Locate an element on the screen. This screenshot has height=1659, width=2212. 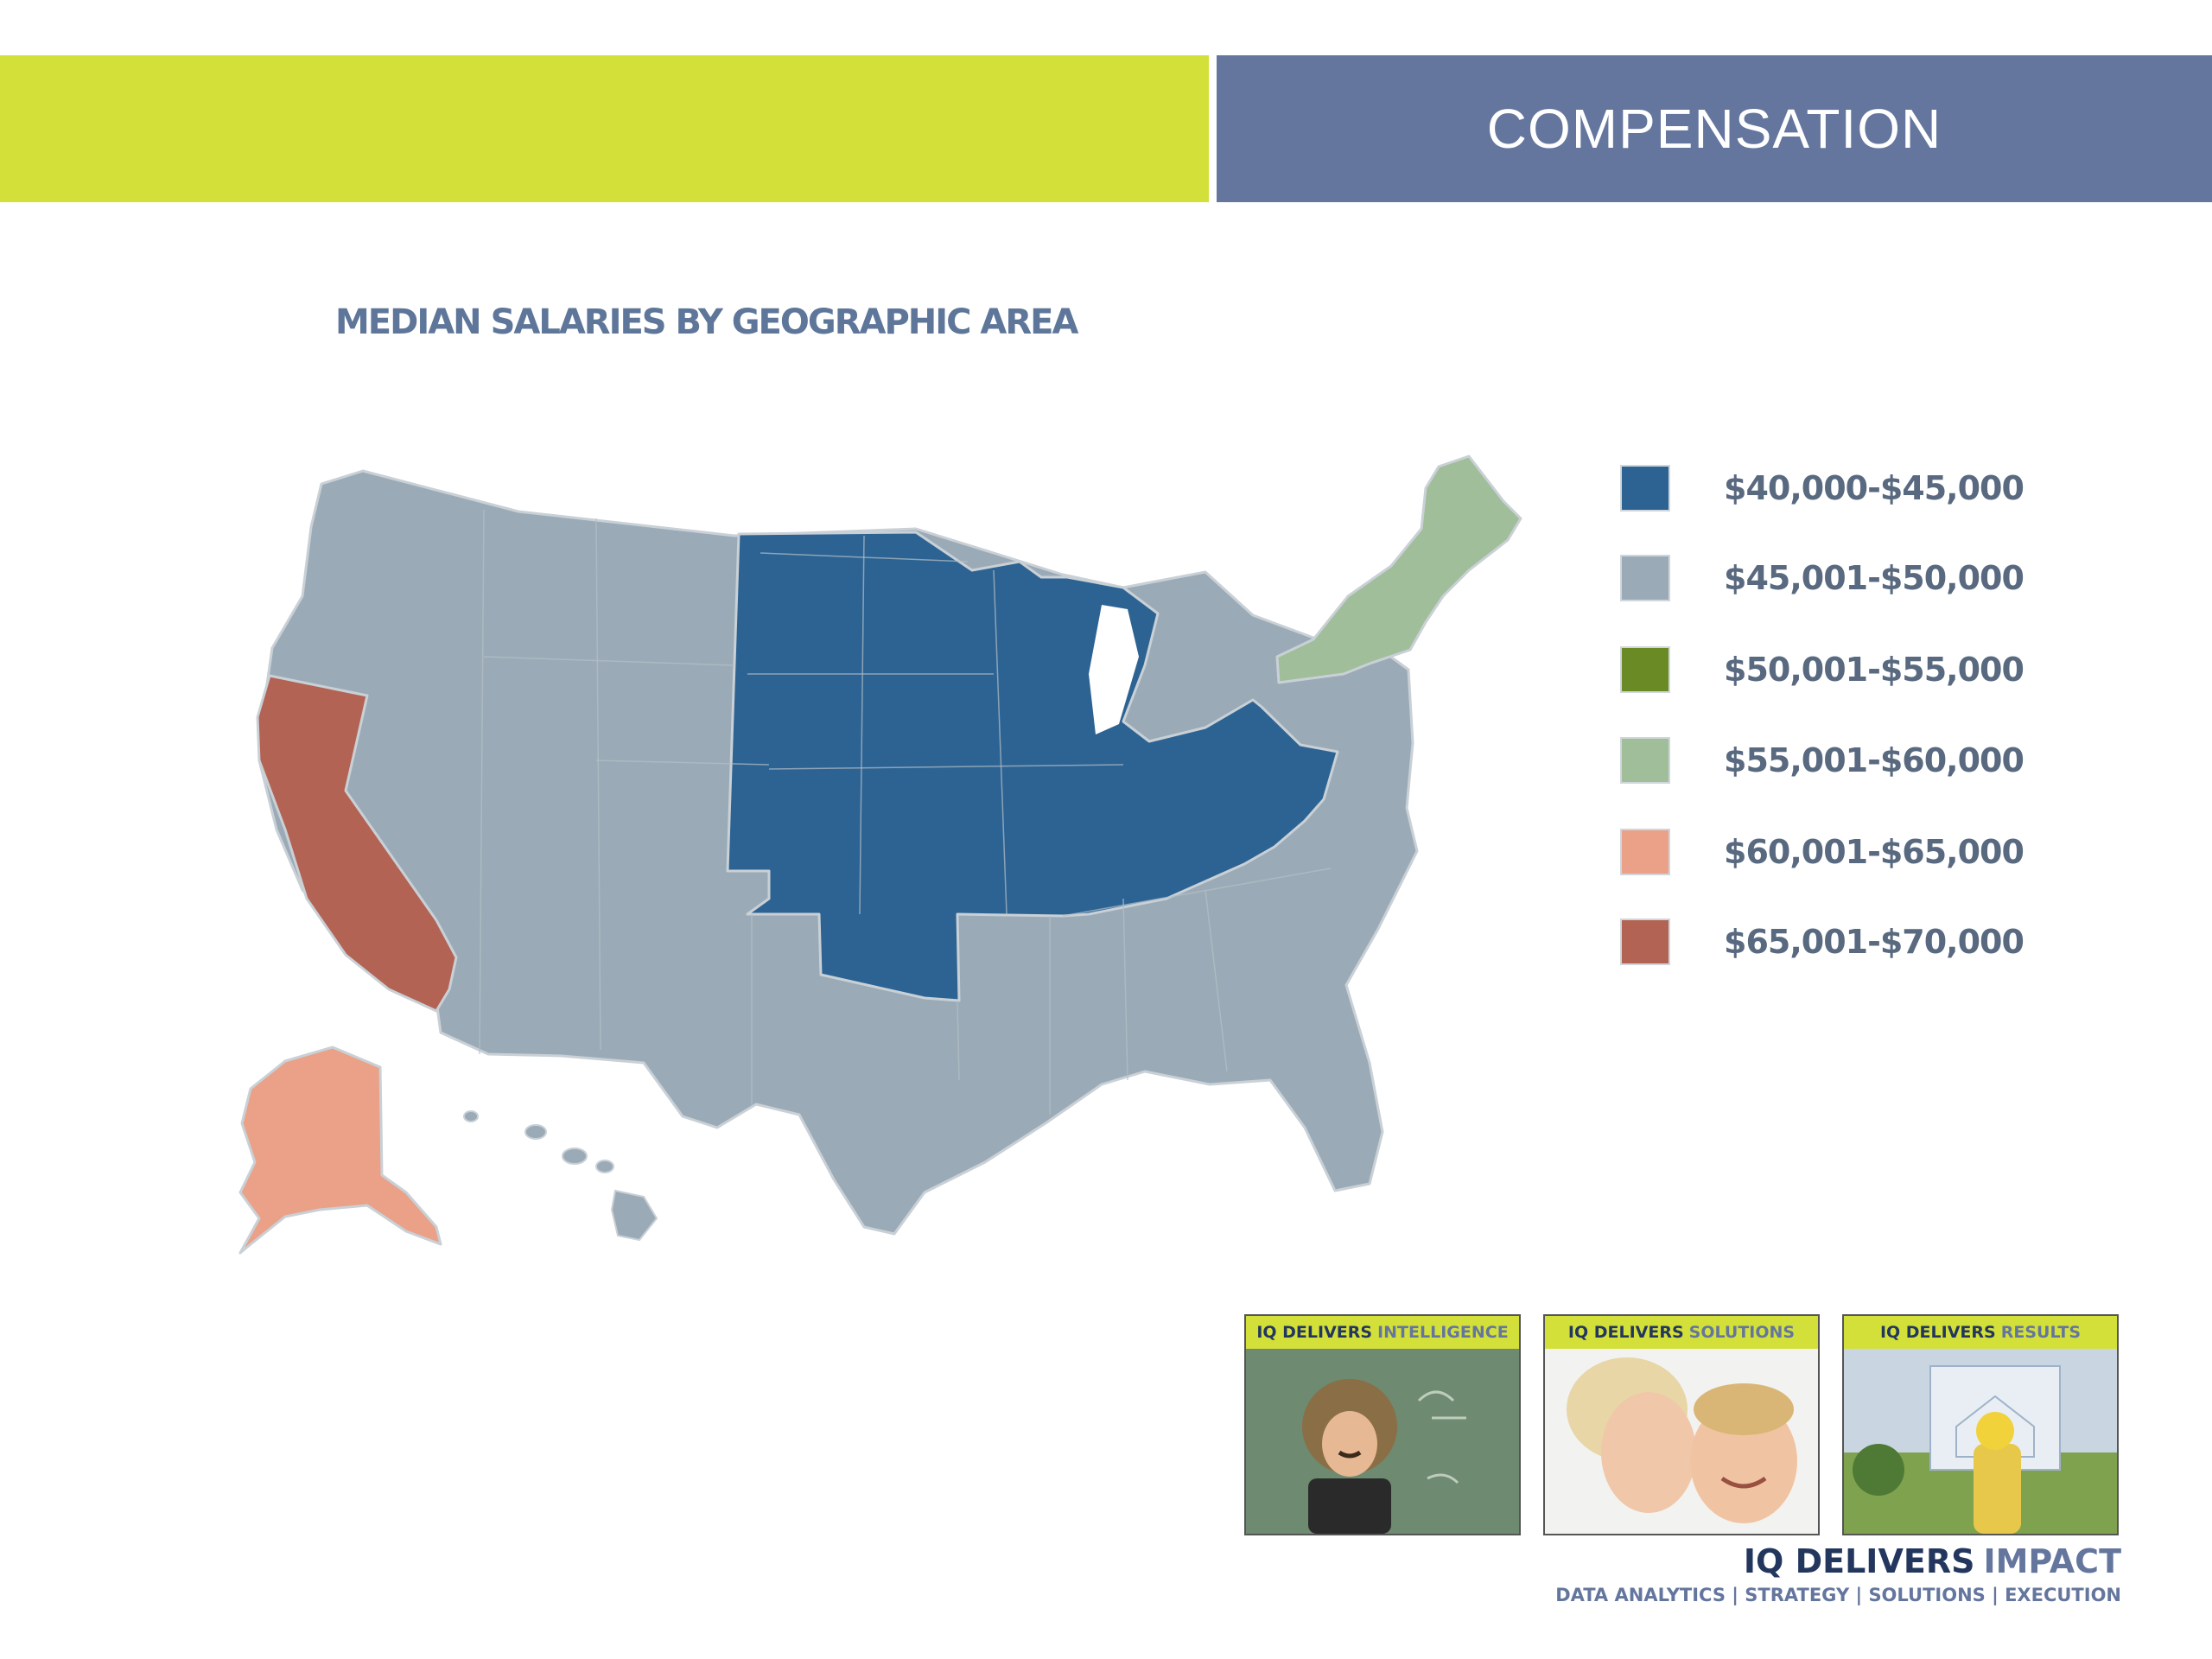
legend-item: $50,001-$55,000 is located at coordinates (1822, 670).